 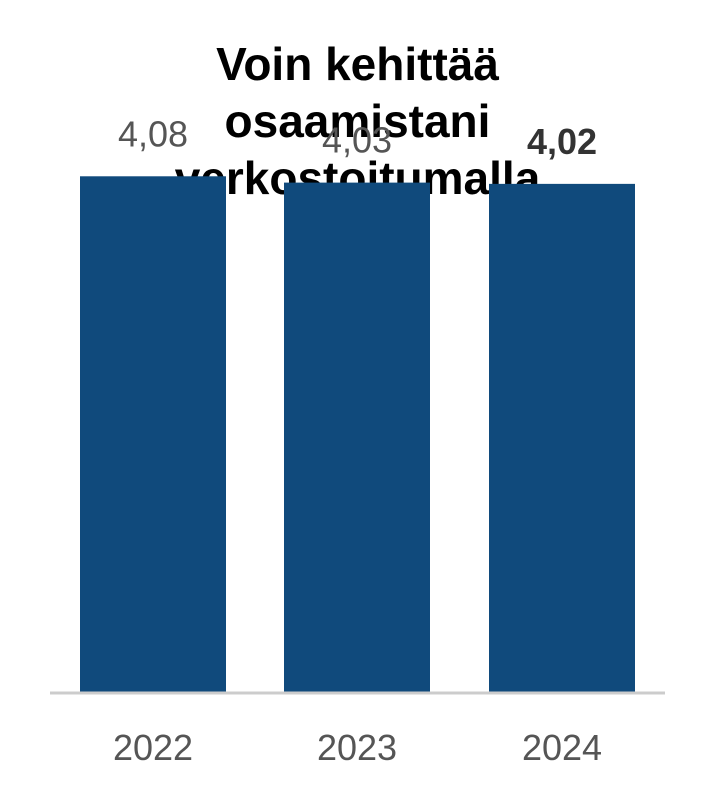 What do you see at coordinates (357, 64) in the screenshot?
I see `chart-title-line-1: Voin kehittää` at bounding box center [357, 64].